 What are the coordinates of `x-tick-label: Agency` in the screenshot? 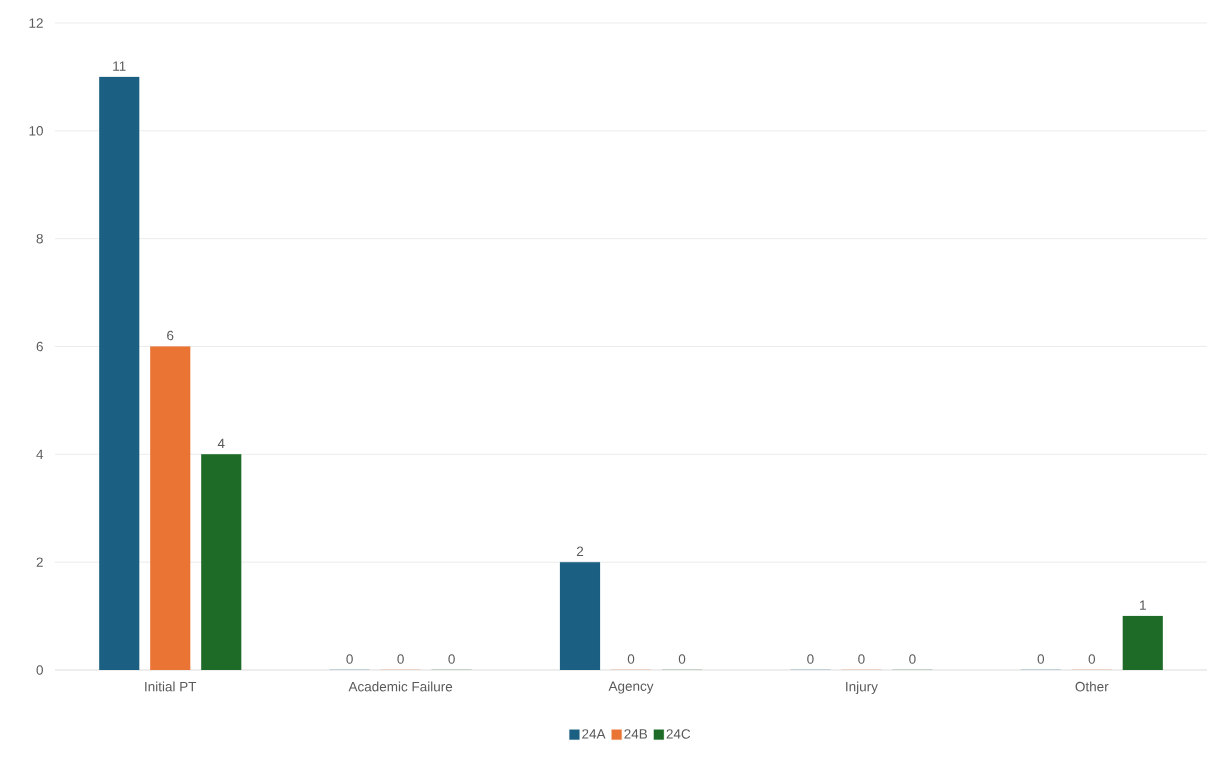 It's located at (631, 687).